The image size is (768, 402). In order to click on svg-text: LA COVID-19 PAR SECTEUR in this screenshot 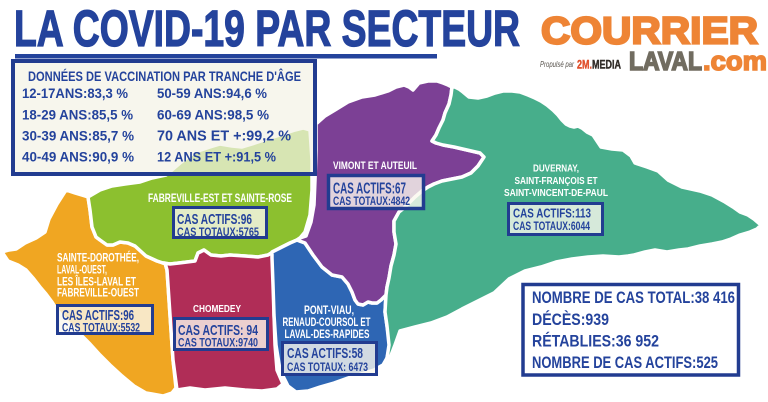, I will do `click(267, 28)`.